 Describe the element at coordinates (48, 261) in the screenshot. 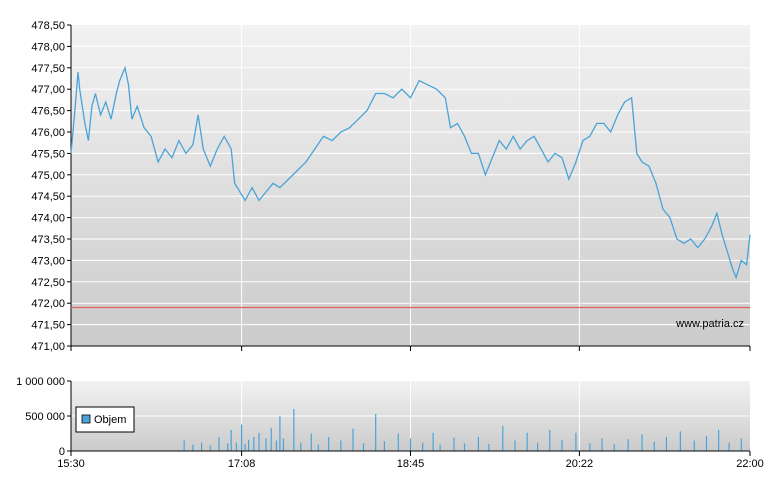

I see `price-y-tick-label: 473,00` at that location.